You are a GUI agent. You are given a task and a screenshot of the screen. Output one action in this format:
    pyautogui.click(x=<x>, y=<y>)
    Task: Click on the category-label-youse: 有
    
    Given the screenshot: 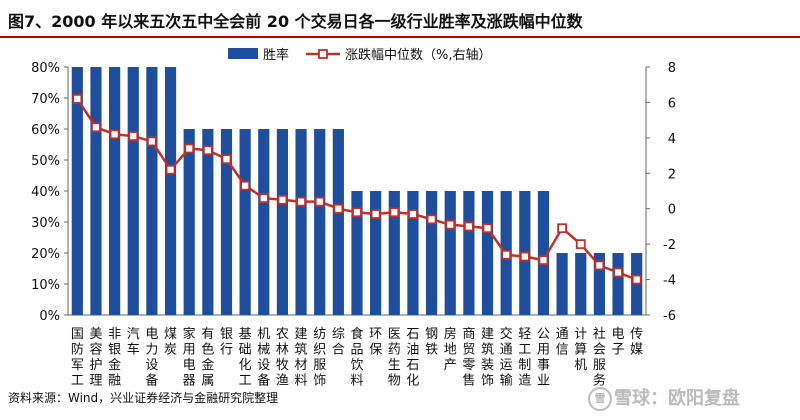 What is the action you would take?
    pyautogui.click(x=207, y=334)
    